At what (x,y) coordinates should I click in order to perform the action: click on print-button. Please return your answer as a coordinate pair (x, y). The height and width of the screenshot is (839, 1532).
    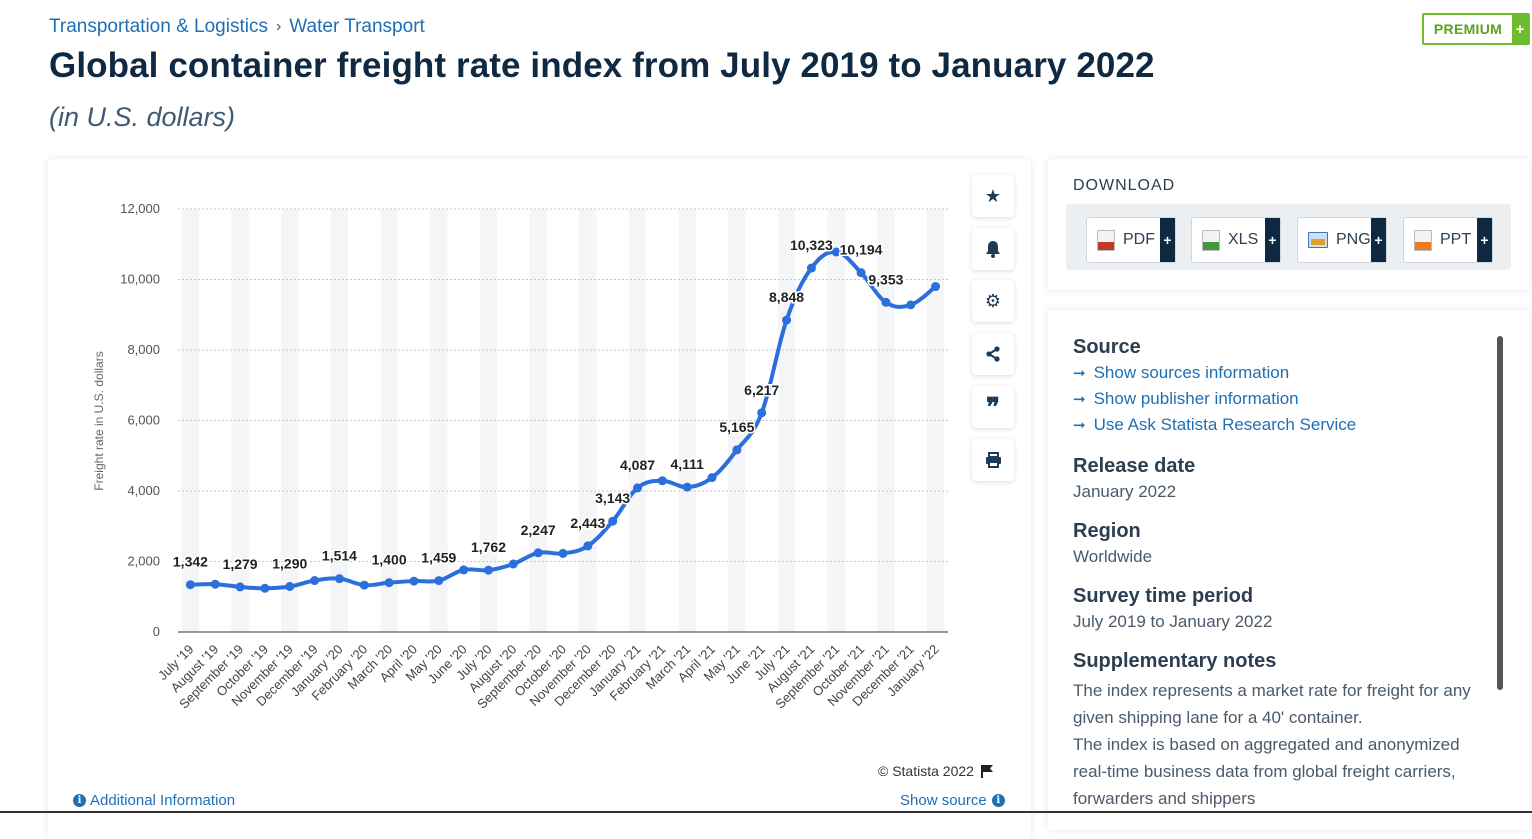
    Looking at the image, I should click on (993, 460).